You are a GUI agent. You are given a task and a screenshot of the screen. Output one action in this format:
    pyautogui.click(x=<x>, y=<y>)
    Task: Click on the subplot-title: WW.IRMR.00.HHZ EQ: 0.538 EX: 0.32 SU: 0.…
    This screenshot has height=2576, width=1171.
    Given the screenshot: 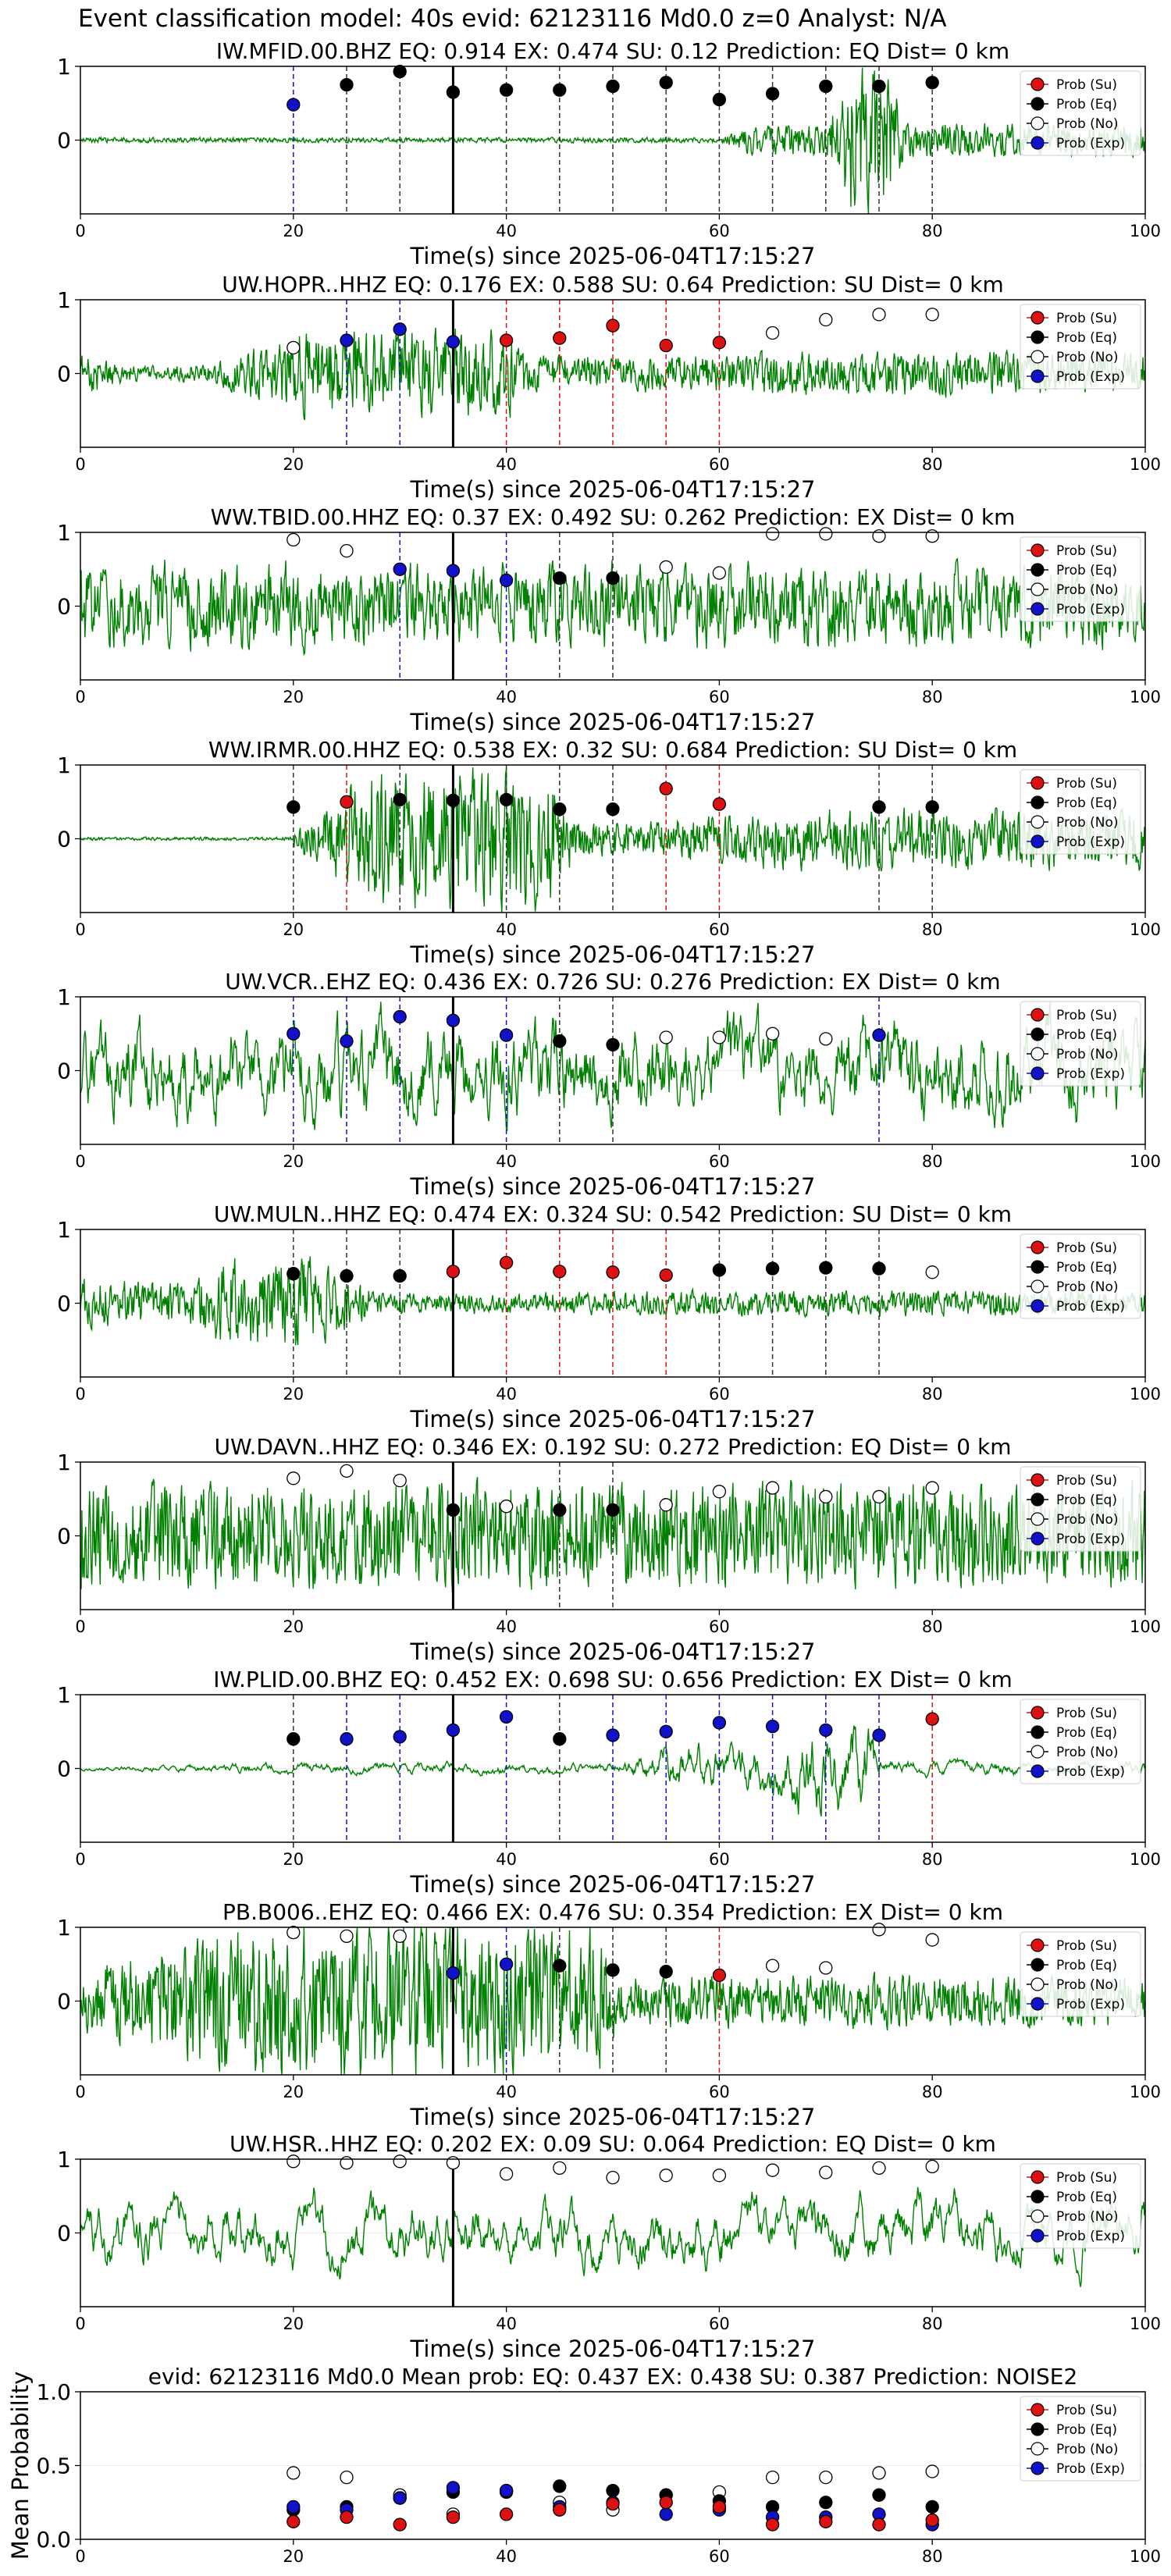 What is the action you would take?
    pyautogui.click(x=612, y=750)
    